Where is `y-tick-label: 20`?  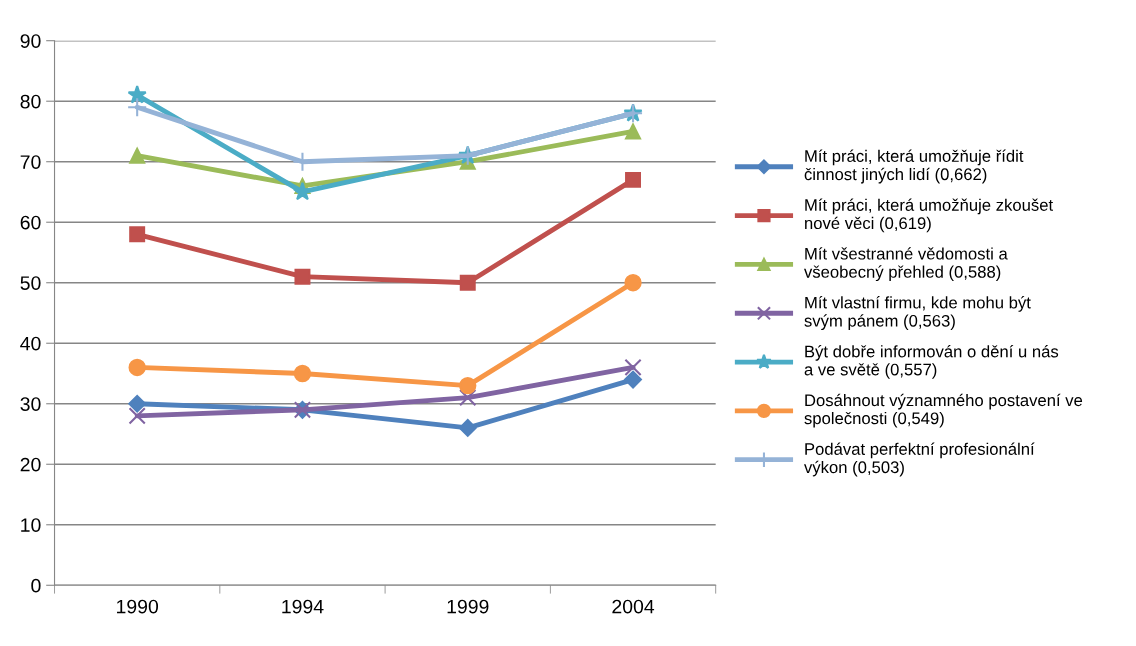
y-tick-label: 20 is located at coordinates (30, 464).